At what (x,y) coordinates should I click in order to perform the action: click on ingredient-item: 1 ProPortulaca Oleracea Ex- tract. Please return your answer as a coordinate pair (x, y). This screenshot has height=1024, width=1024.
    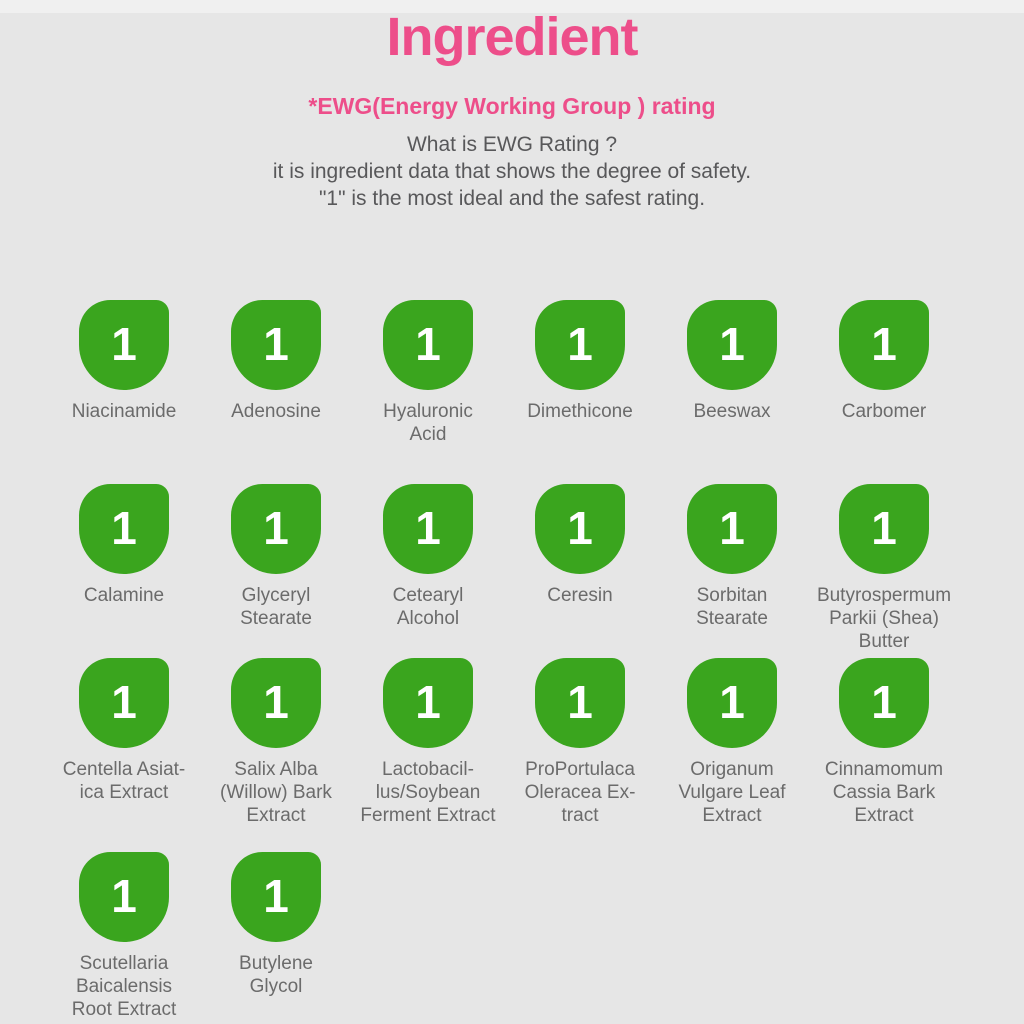
    Looking at the image, I should click on (580, 742).